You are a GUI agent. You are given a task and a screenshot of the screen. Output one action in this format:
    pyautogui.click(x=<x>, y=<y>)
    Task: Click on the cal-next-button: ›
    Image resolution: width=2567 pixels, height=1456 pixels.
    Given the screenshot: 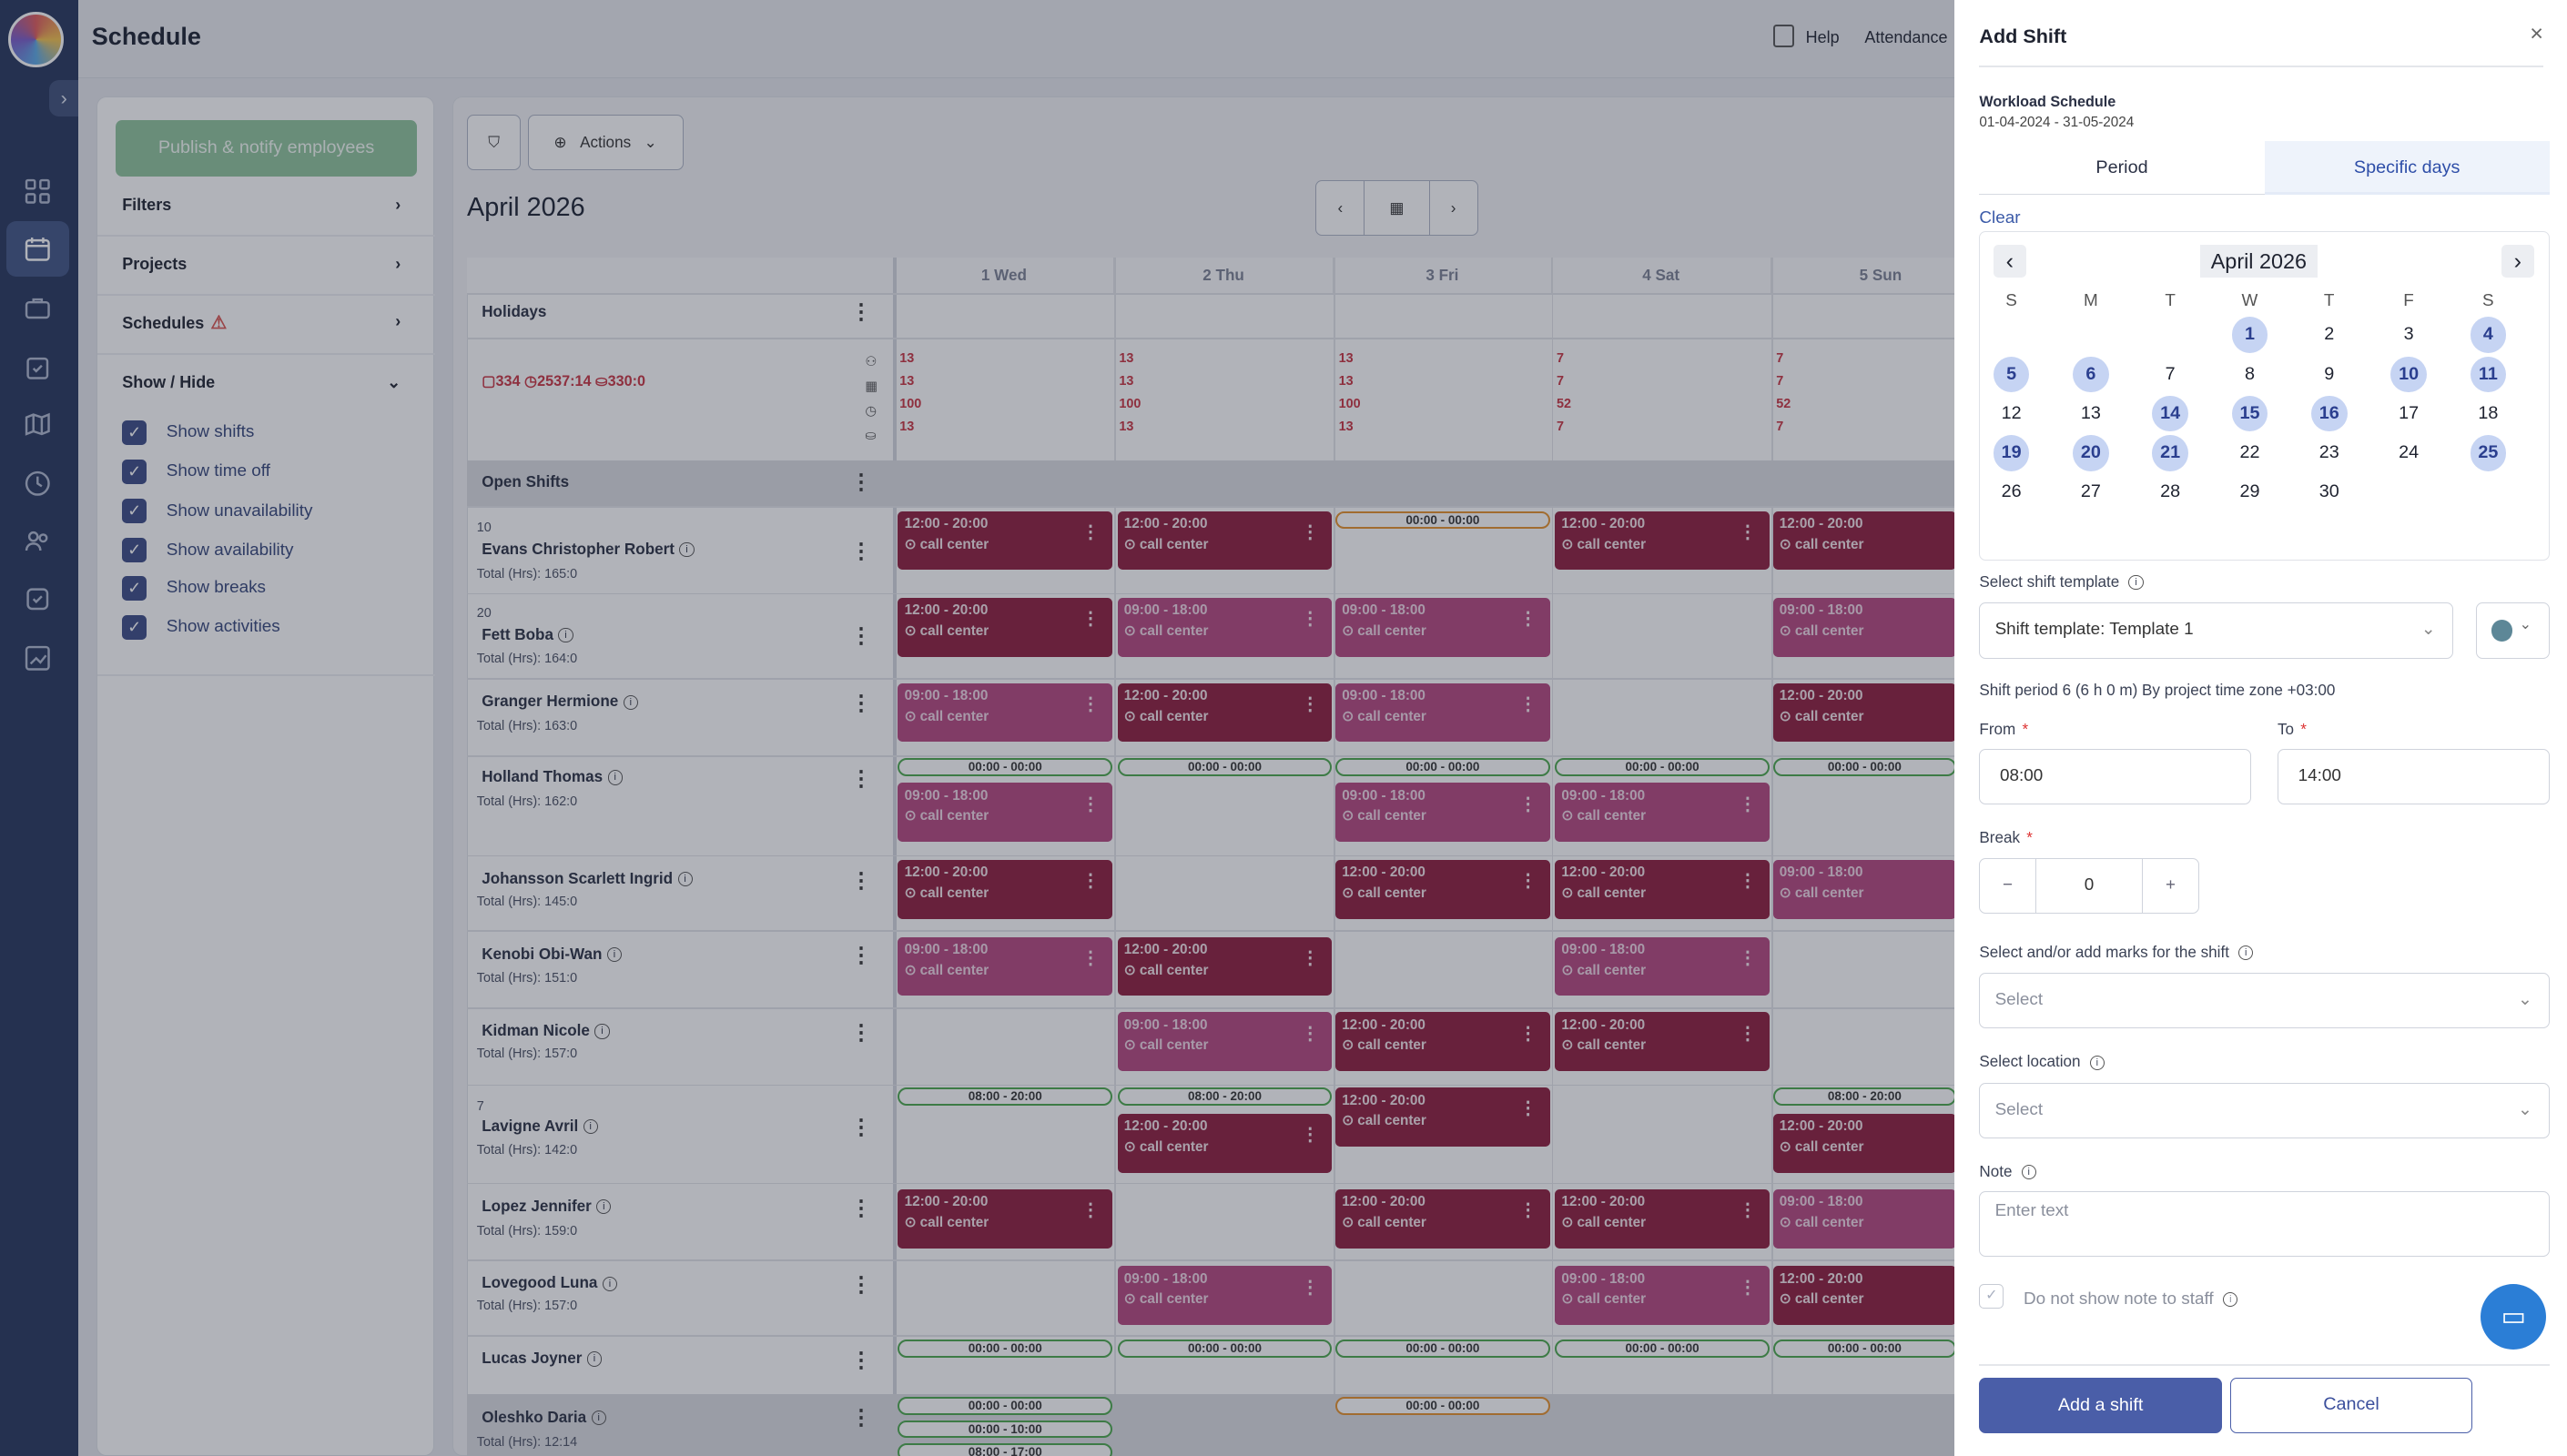 What is the action you would take?
    pyautogui.click(x=2517, y=261)
    